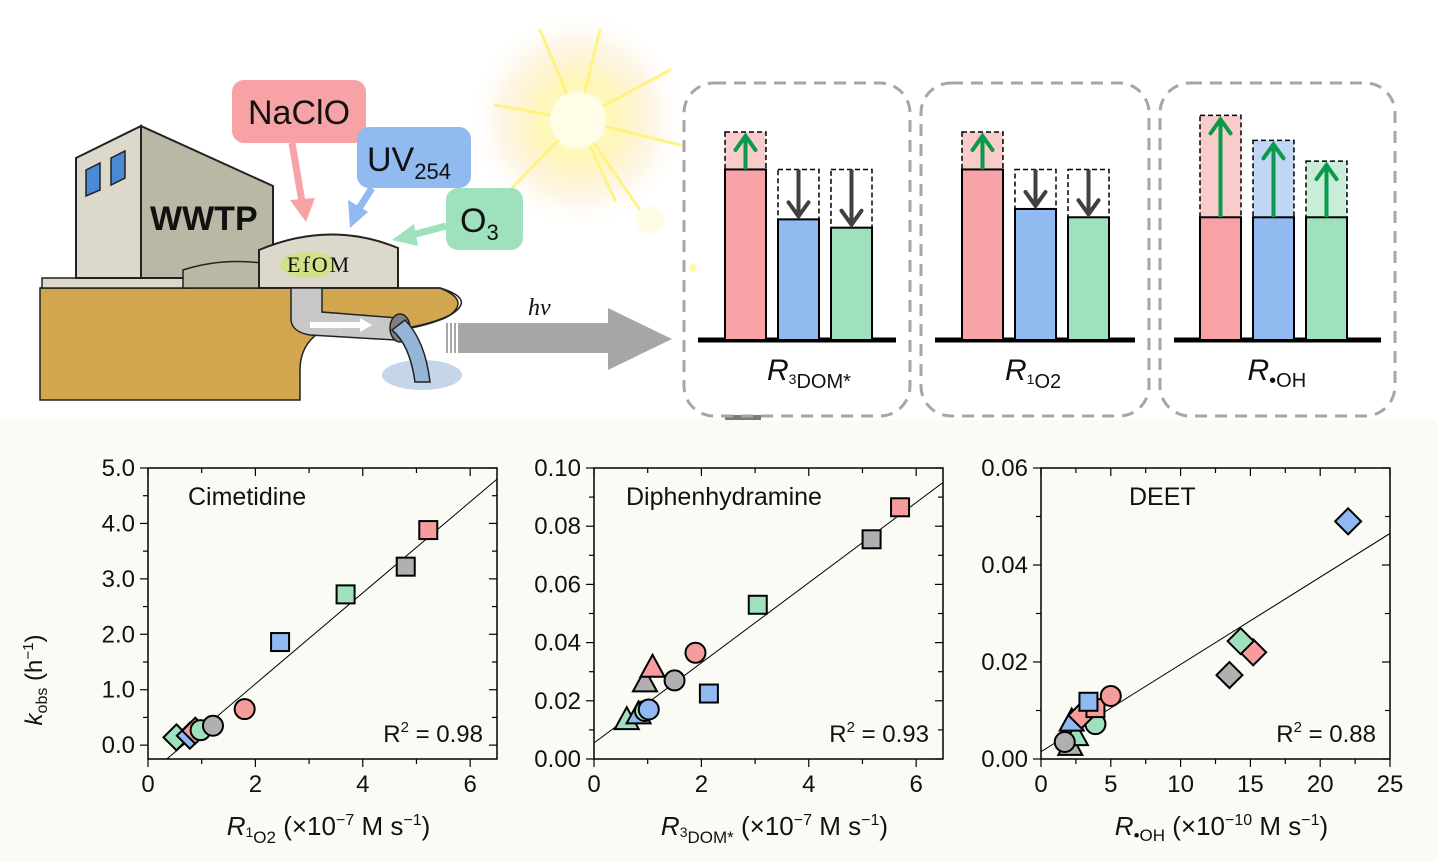 The width and height of the screenshot is (1437, 867). Describe the element at coordinates (1180, 784) in the screenshot. I see `x-tick-label: 10` at that location.